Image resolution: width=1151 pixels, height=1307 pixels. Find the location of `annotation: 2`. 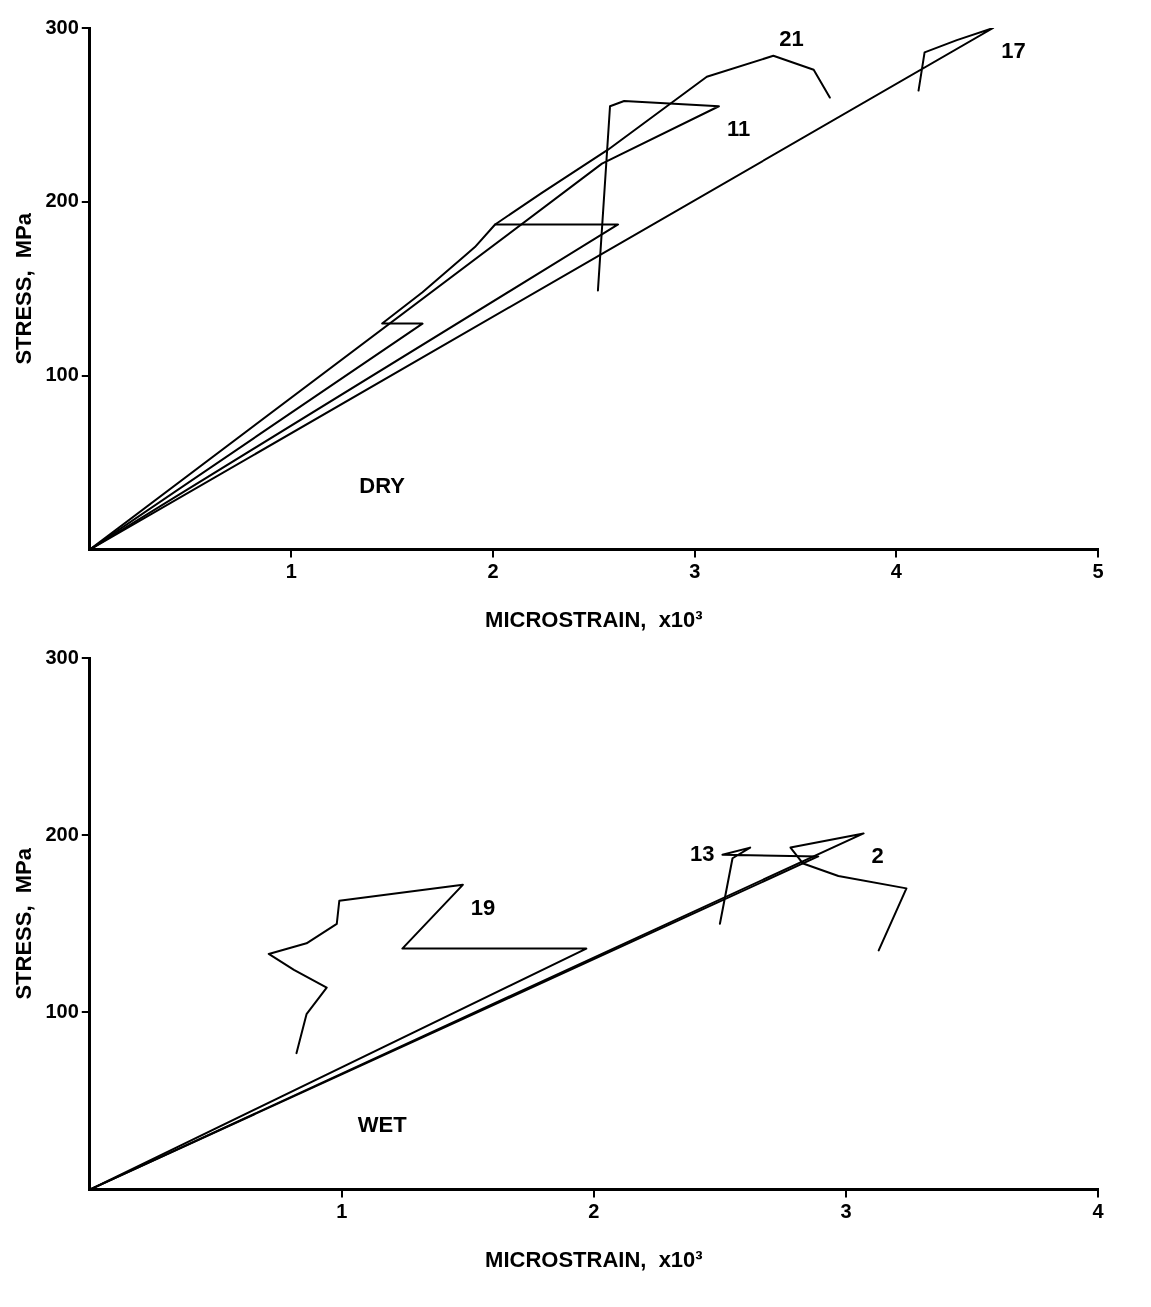

annotation: 2 is located at coordinates (877, 856).